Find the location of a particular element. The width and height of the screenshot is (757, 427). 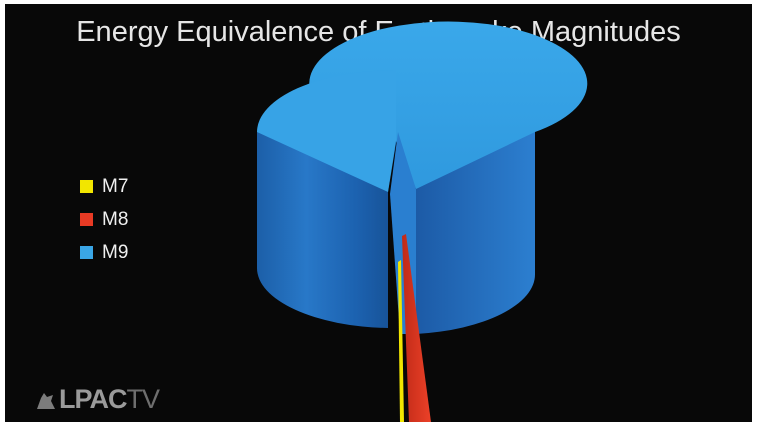

legend-swatch-m7 is located at coordinates (86, 186).